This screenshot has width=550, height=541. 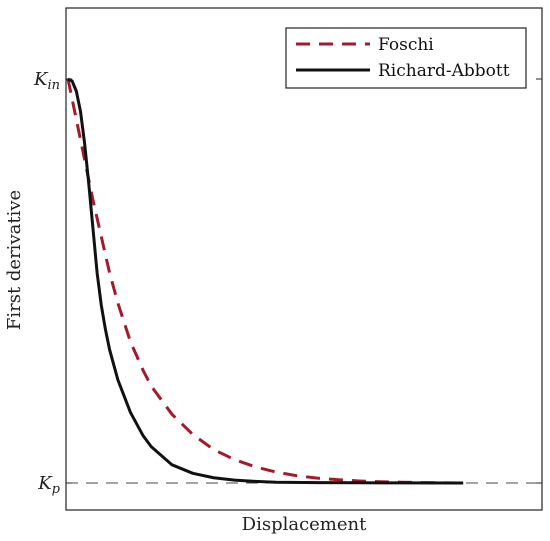 I want to click on y-tick-label: Kin, so click(x=46, y=81).